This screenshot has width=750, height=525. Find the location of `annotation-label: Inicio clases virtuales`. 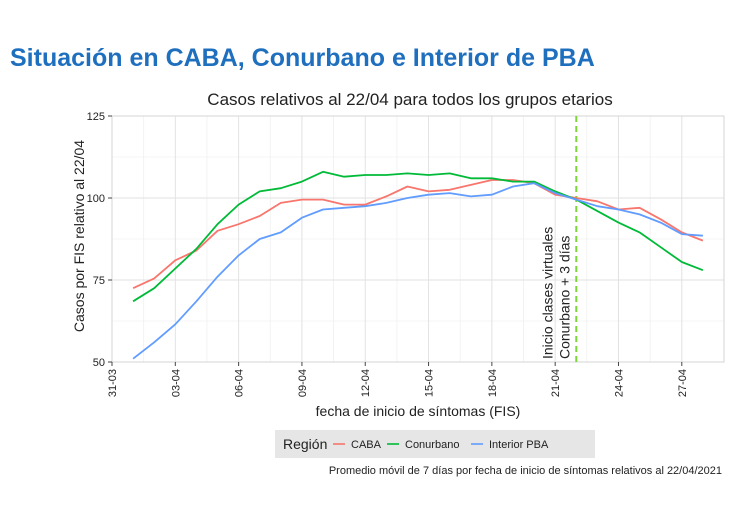

annotation-label: Inicio clases virtuales is located at coordinates (547, 293).